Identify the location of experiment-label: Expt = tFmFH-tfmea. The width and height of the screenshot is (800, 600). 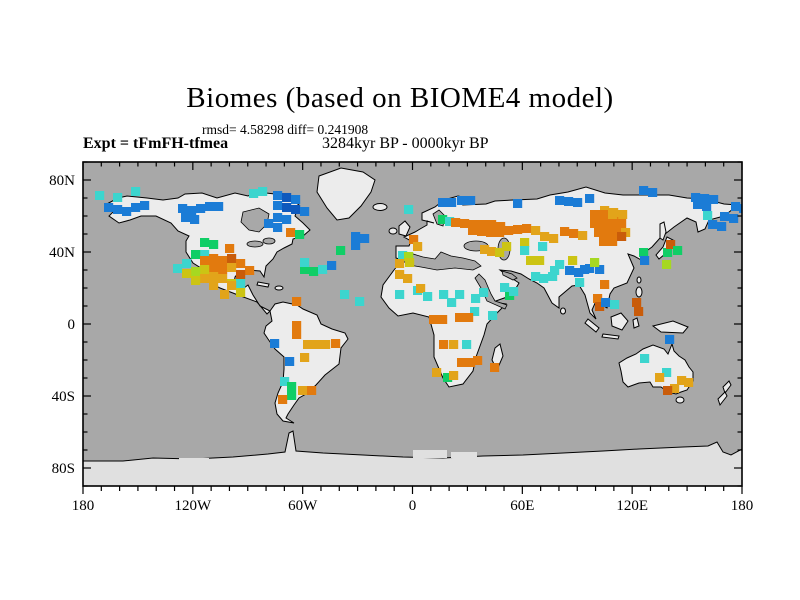
(156, 143).